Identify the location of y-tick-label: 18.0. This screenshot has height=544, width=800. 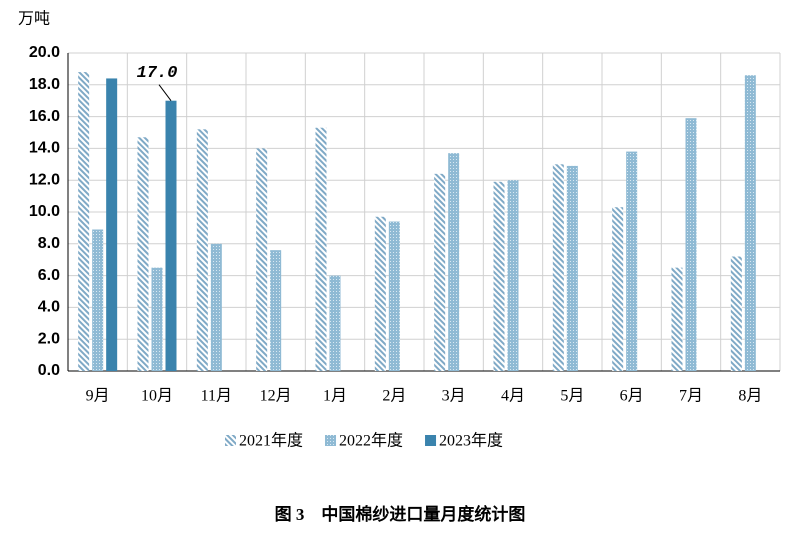
(44, 84).